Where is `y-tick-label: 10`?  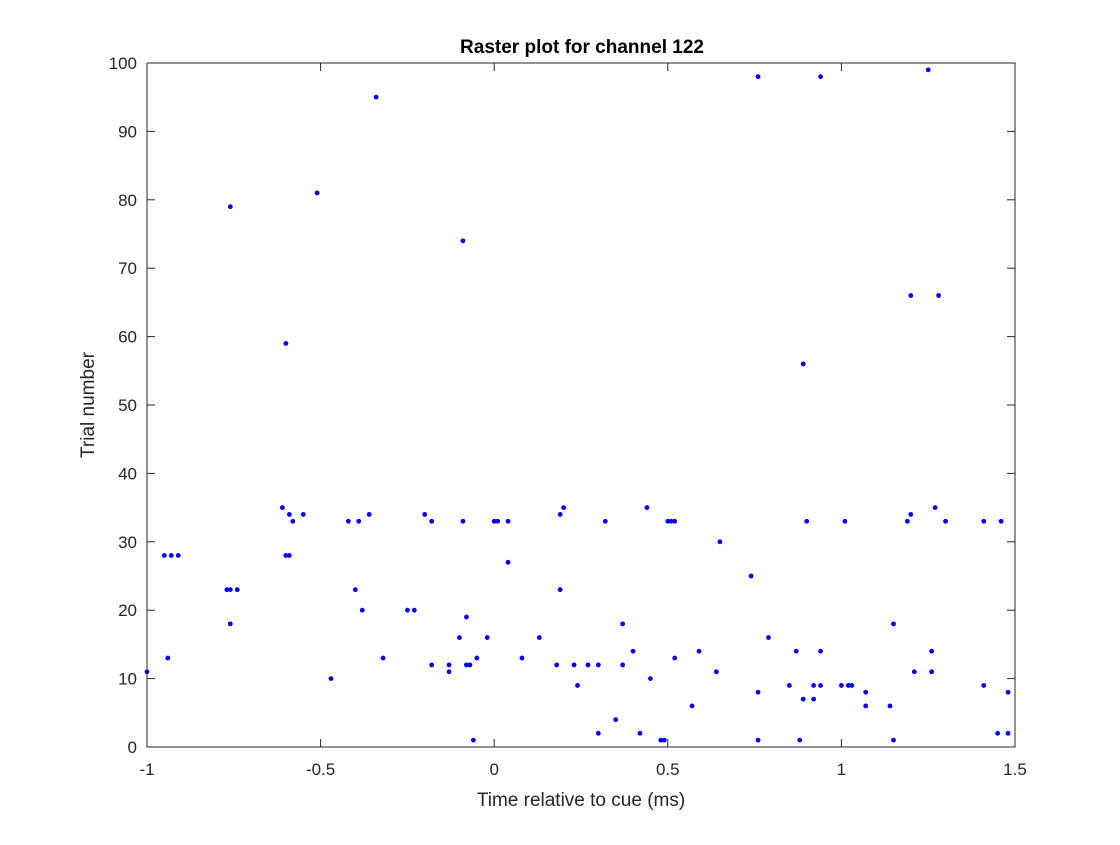 y-tick-label: 10 is located at coordinates (127, 679).